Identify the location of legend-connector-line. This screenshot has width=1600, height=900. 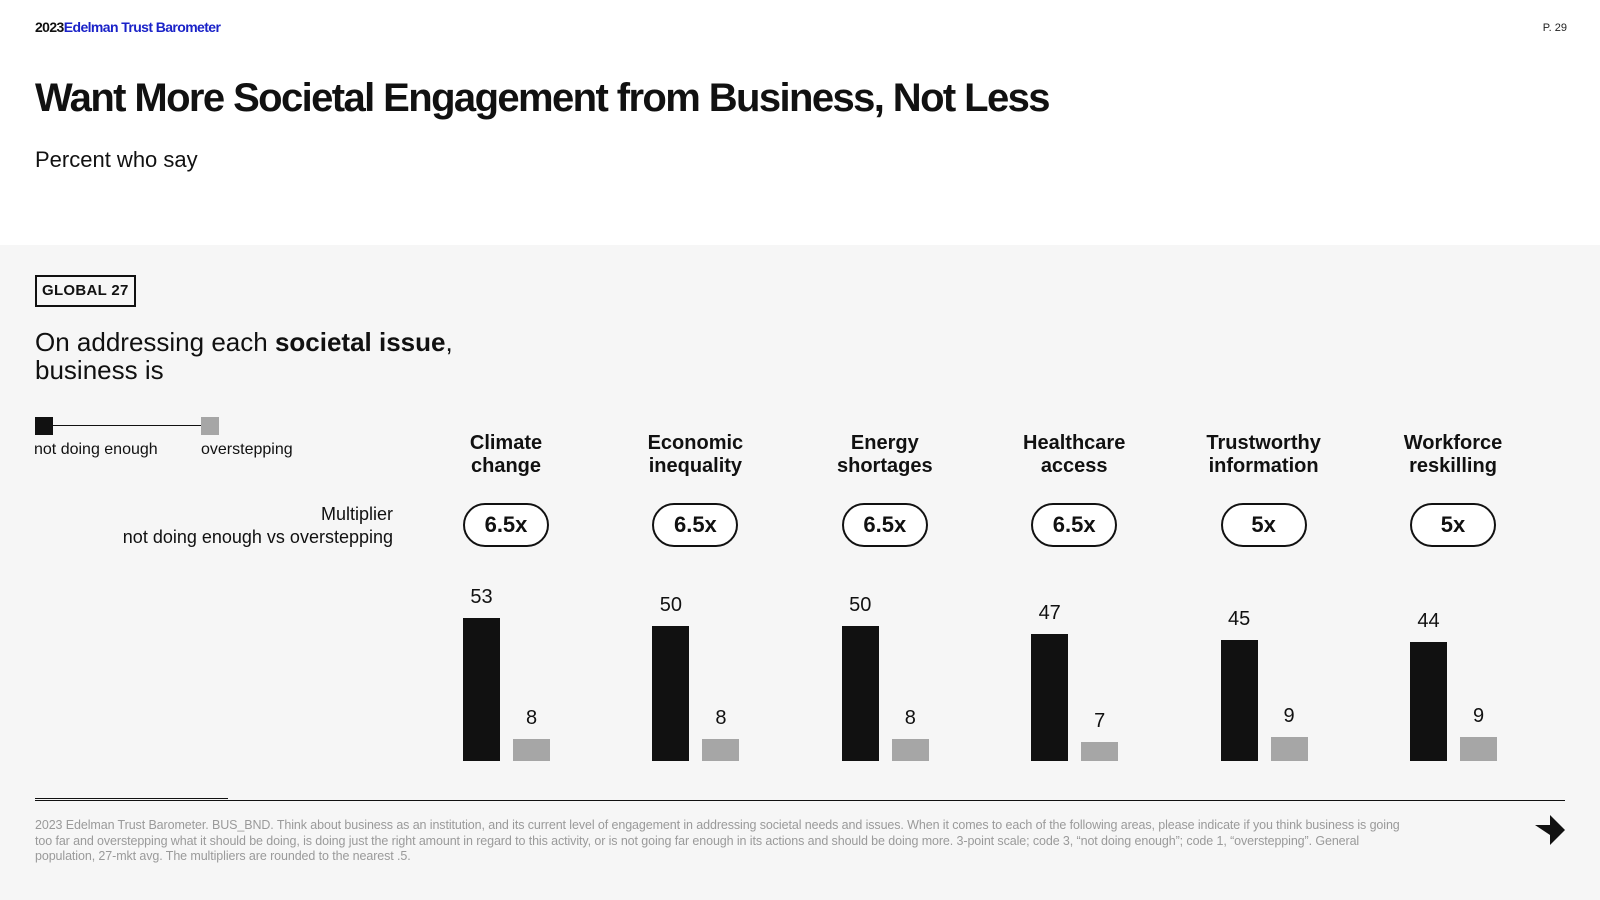
(127, 425).